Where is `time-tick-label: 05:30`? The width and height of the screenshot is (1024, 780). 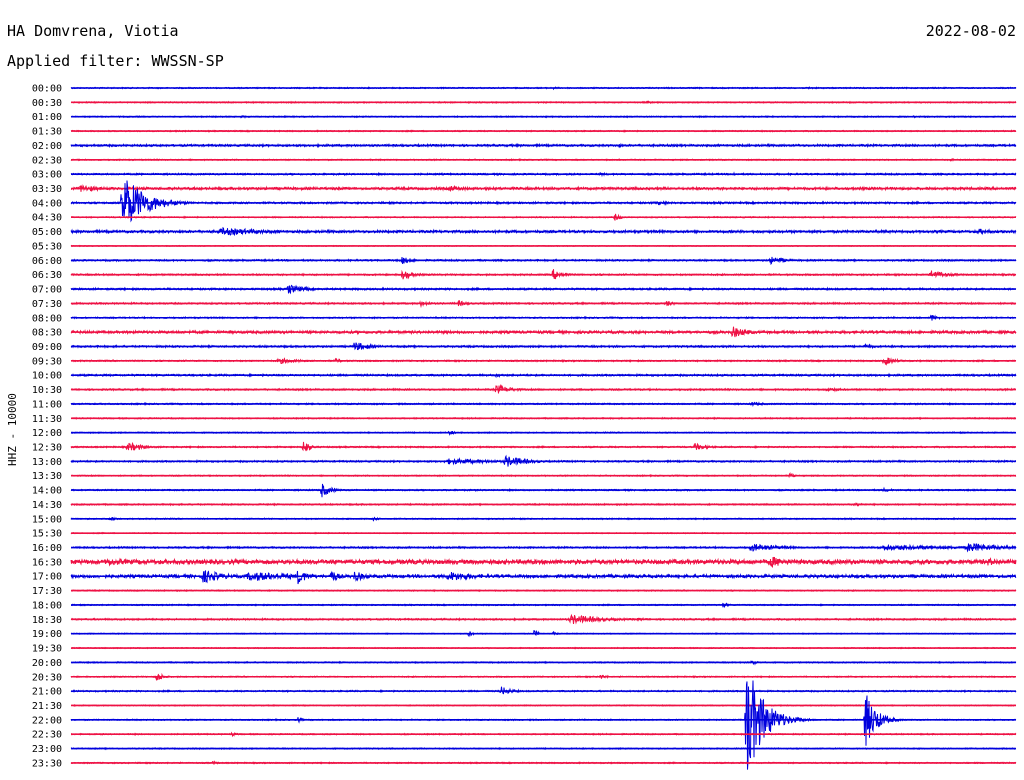 time-tick-label: 05:30 is located at coordinates (47, 246).